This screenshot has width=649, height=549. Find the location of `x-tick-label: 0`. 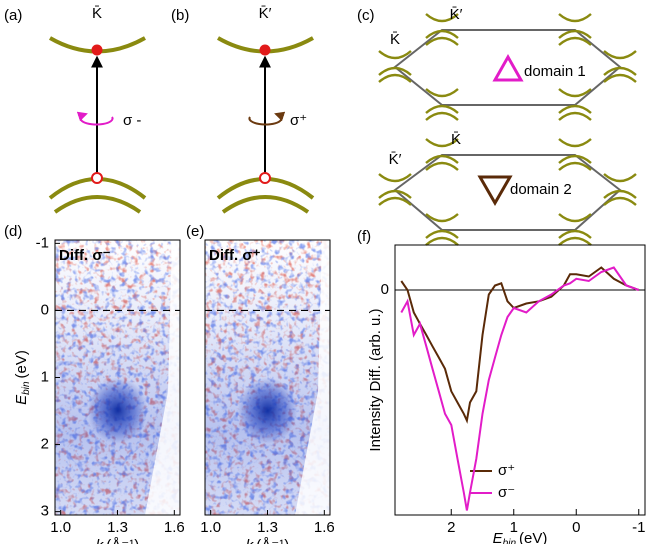

x-tick-label: 0 is located at coordinates (576, 527).